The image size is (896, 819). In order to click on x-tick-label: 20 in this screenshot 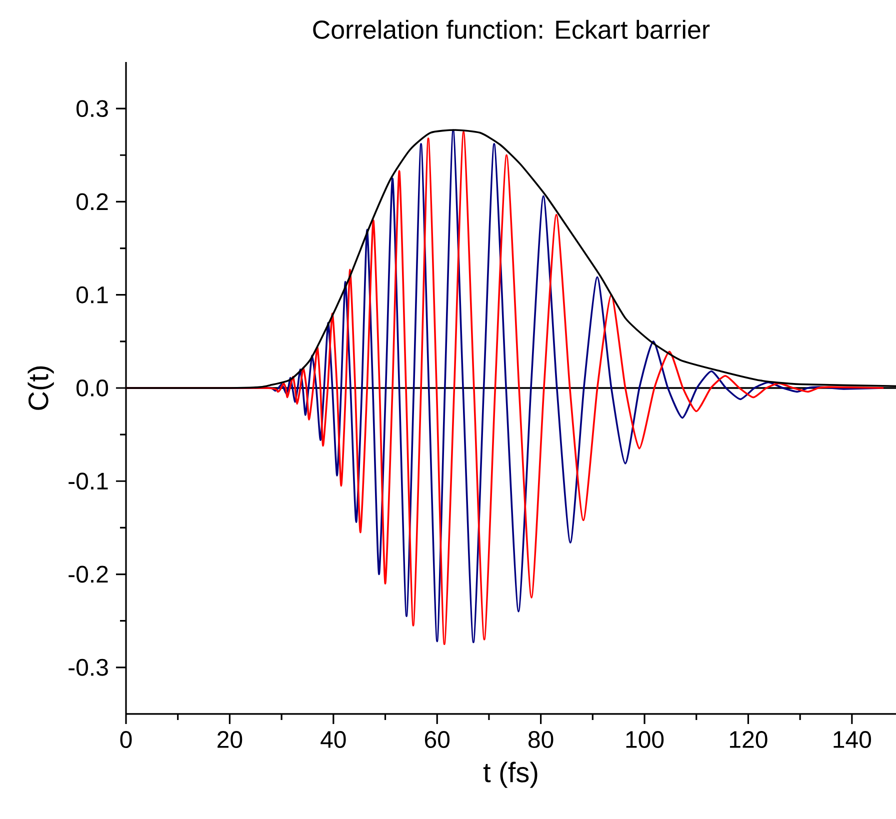, I will do `click(230, 739)`.